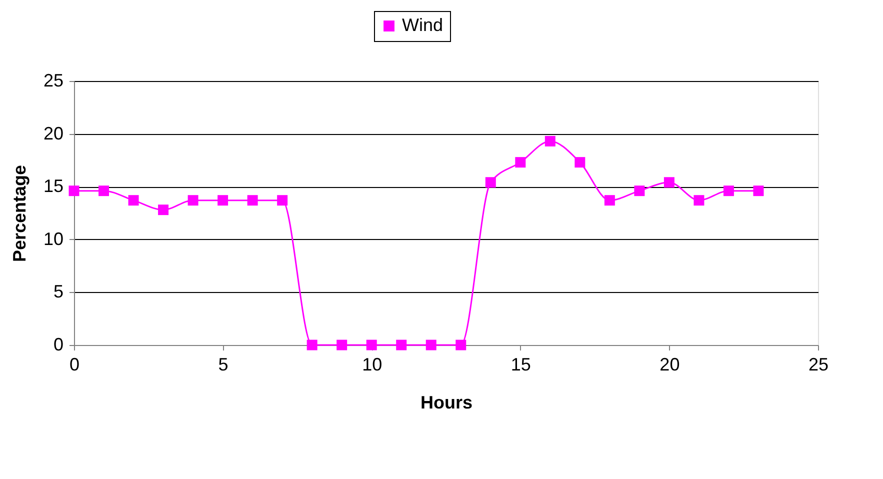 This screenshot has width=883, height=479. Describe the element at coordinates (520, 364) in the screenshot. I see `x-tick-label: 15` at that location.